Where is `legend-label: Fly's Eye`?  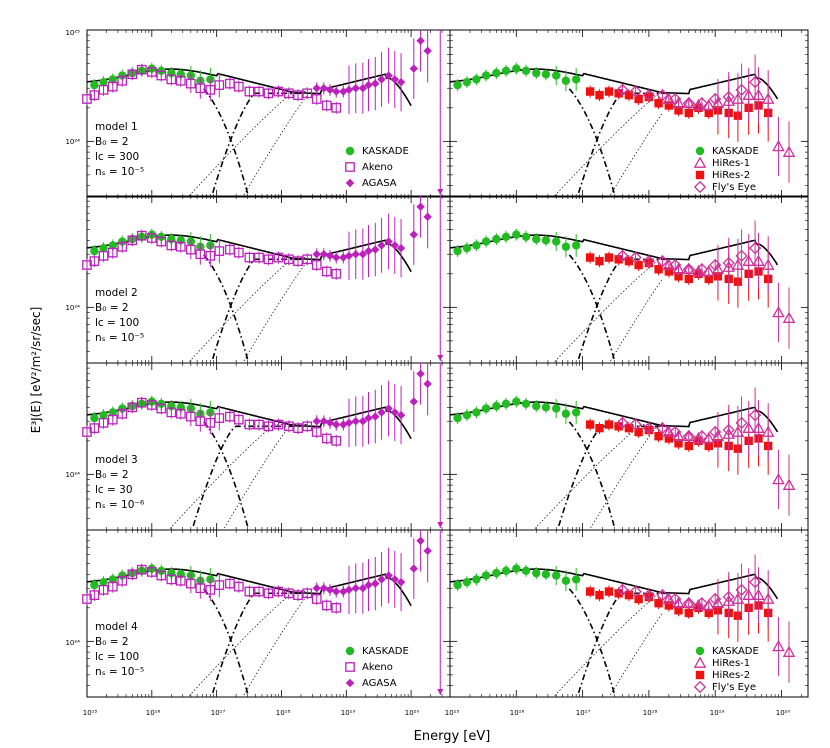
legend-label: Fly's Eye is located at coordinates (734, 687).